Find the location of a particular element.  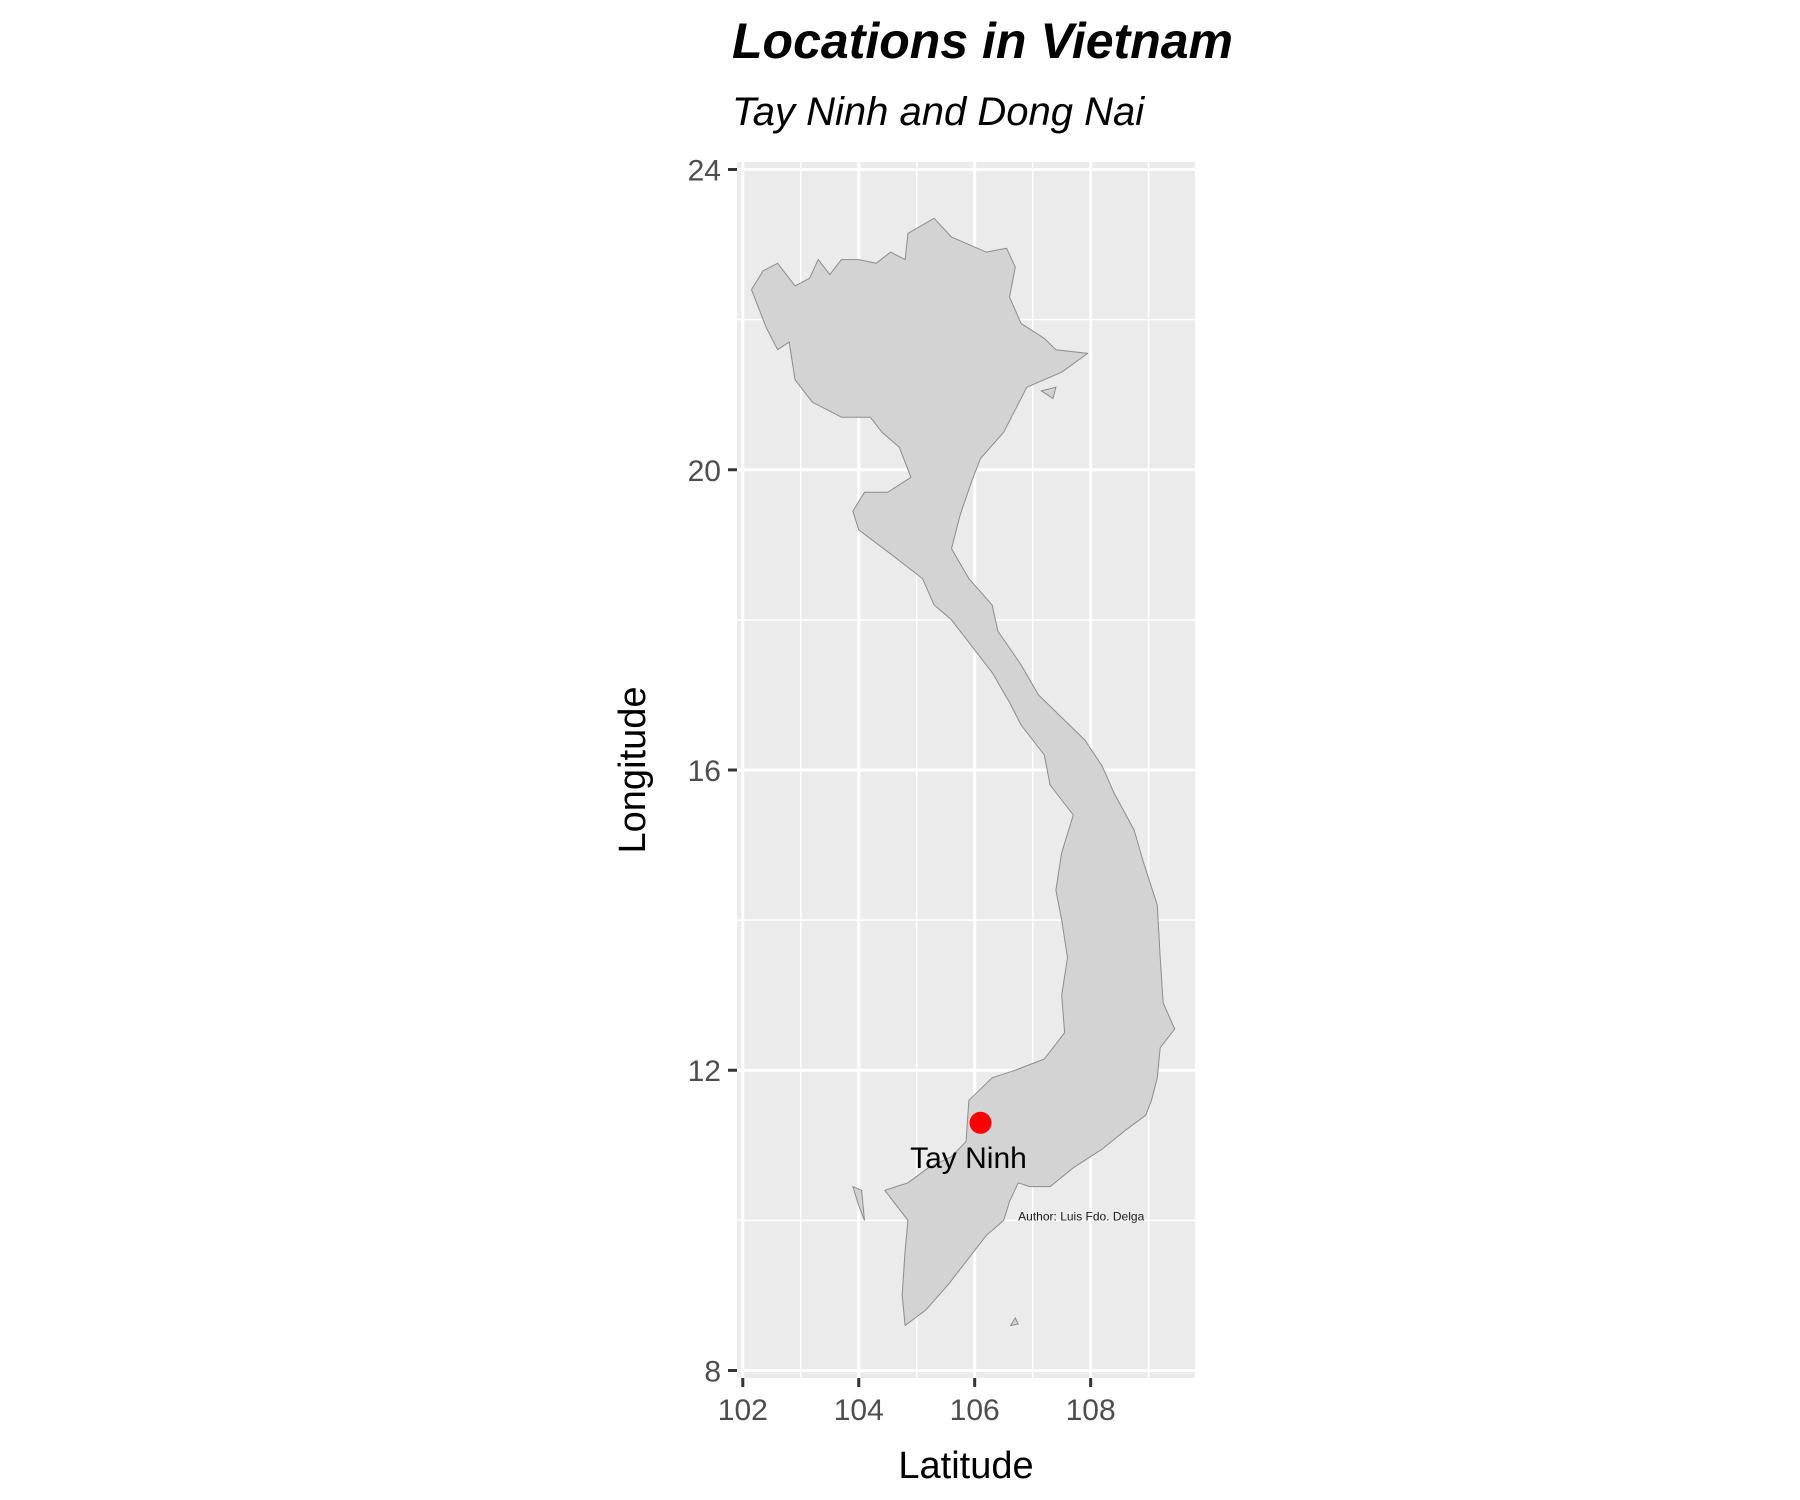

y-axis-title: Longitude is located at coordinates (633, 770).